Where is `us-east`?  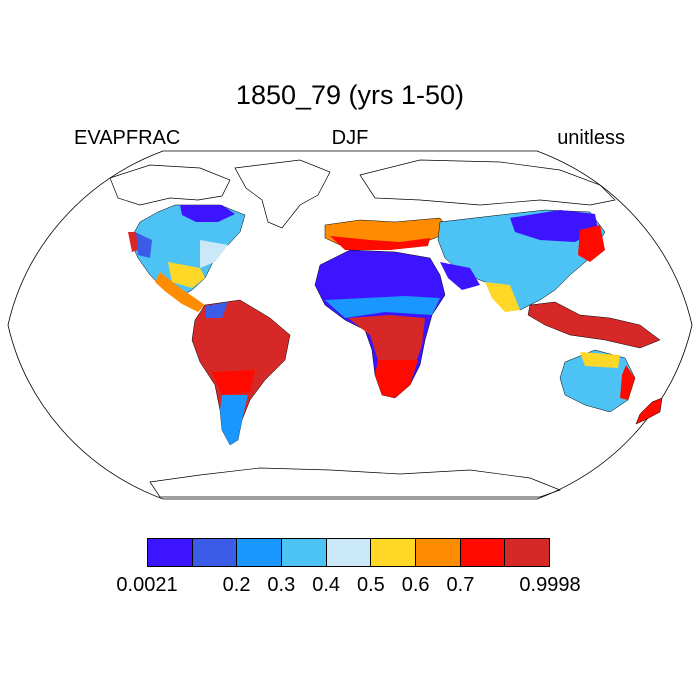
us-east is located at coordinates (214, 254).